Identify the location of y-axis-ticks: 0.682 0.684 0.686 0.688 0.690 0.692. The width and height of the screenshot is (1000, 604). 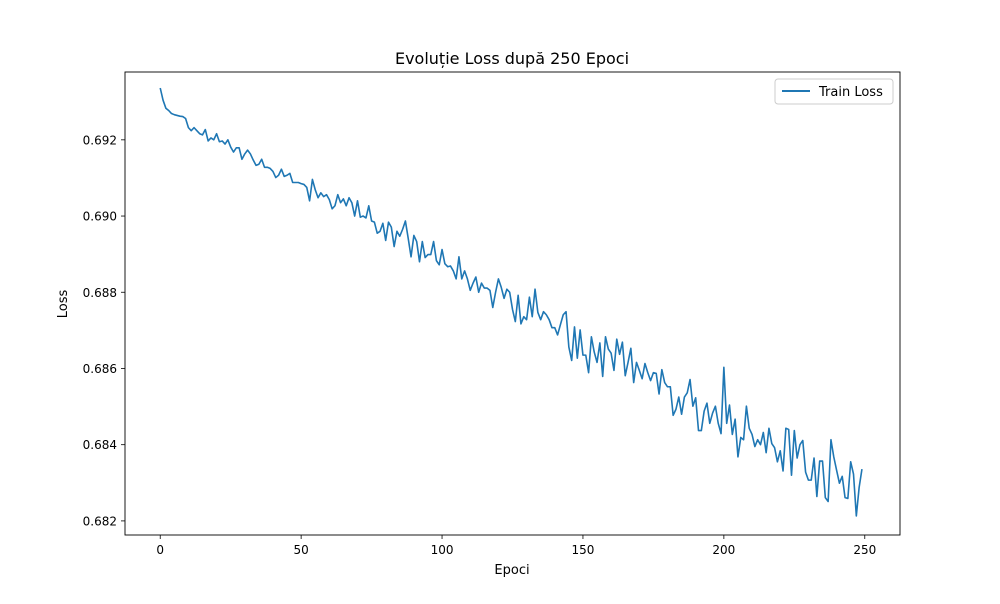
(104, 330).